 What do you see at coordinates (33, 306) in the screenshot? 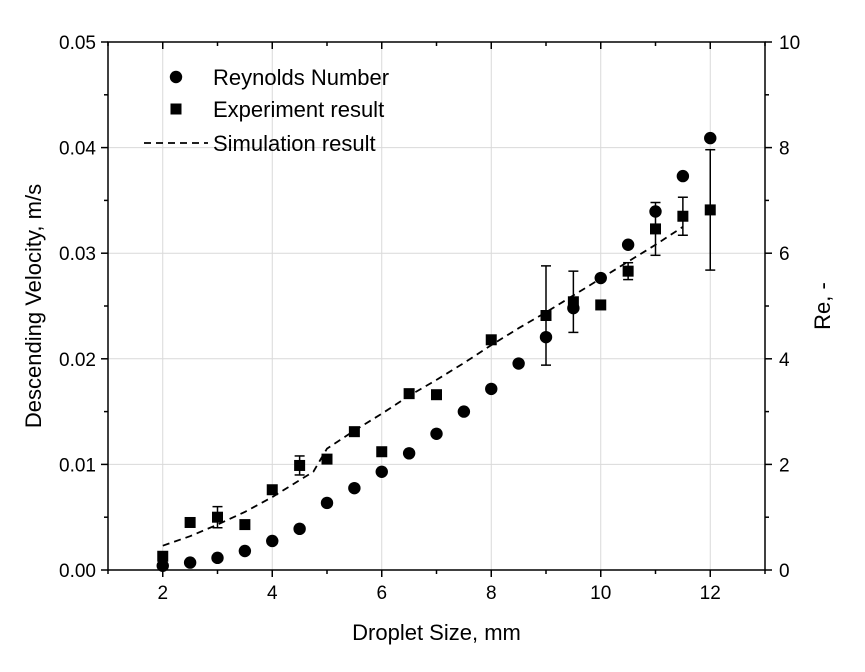
I see `y-axis-title: Descending Velocity, m/s` at bounding box center [33, 306].